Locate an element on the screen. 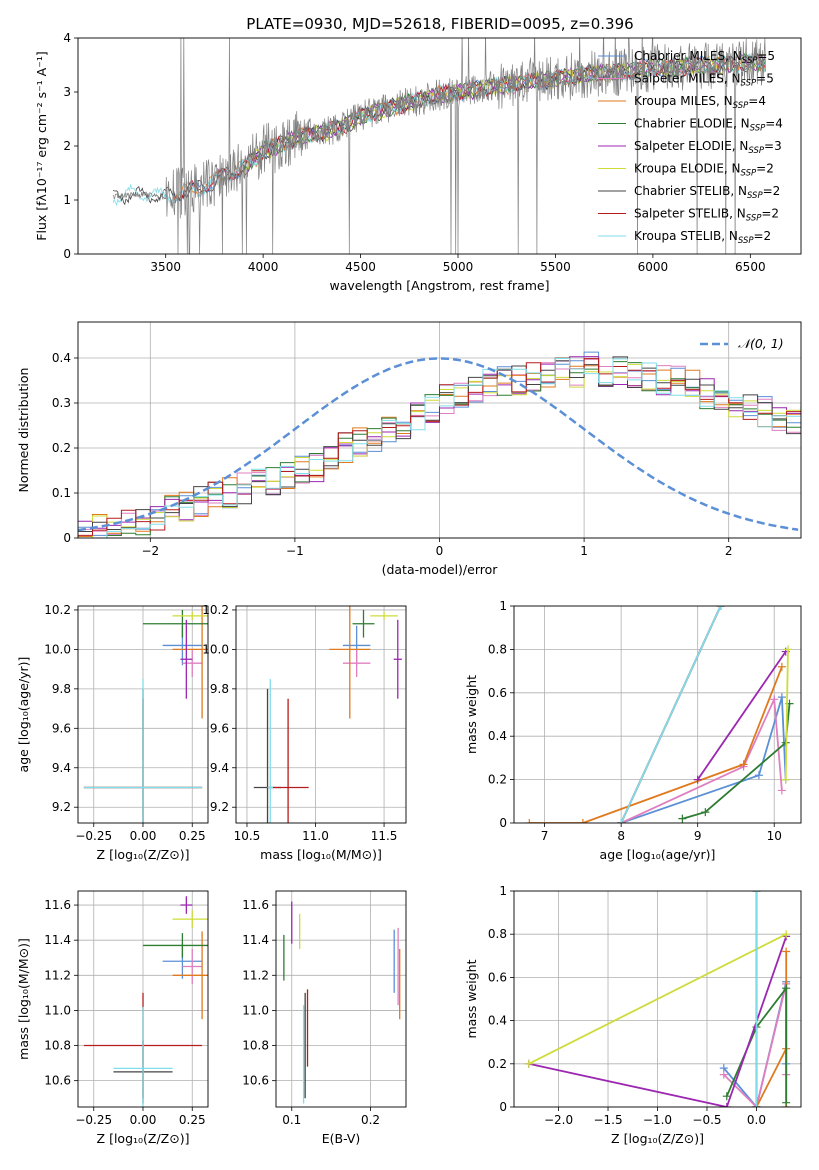 This screenshot has height=1170, width=819. x-axis-label: E(B-V) is located at coordinates (341, 1138).